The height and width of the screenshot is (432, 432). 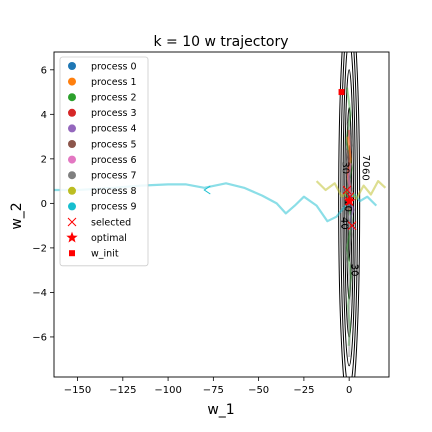 I want to click on y-tick-label: 4, so click(x=44, y=115).